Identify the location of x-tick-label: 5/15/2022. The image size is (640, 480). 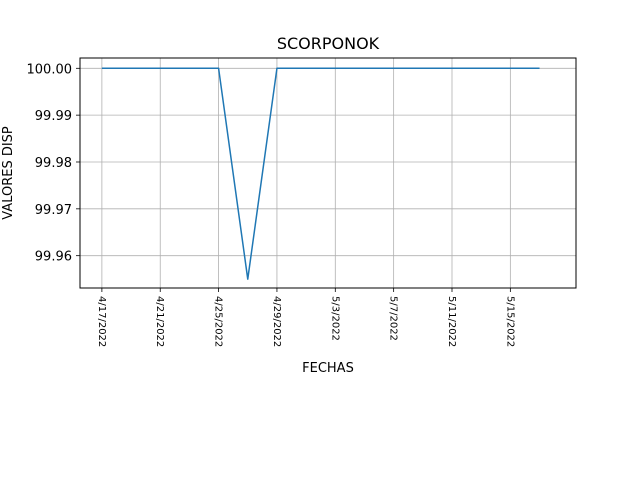
(509, 321).